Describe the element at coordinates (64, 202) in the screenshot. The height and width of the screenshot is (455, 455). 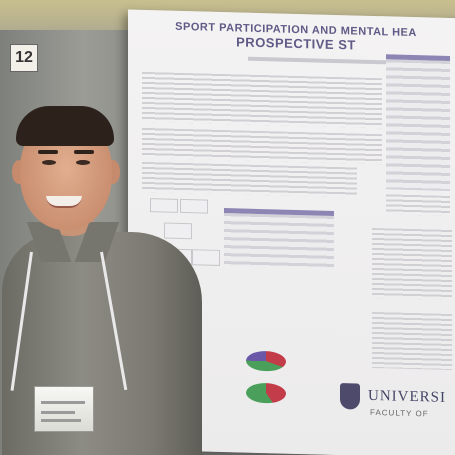
I see `smile` at that location.